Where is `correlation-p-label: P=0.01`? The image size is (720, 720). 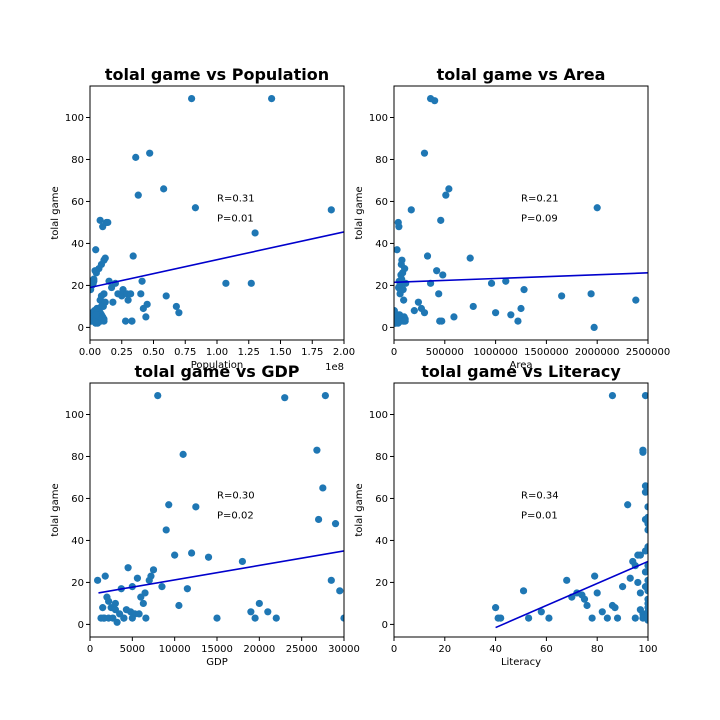 correlation-p-label: P=0.01 is located at coordinates (235, 218).